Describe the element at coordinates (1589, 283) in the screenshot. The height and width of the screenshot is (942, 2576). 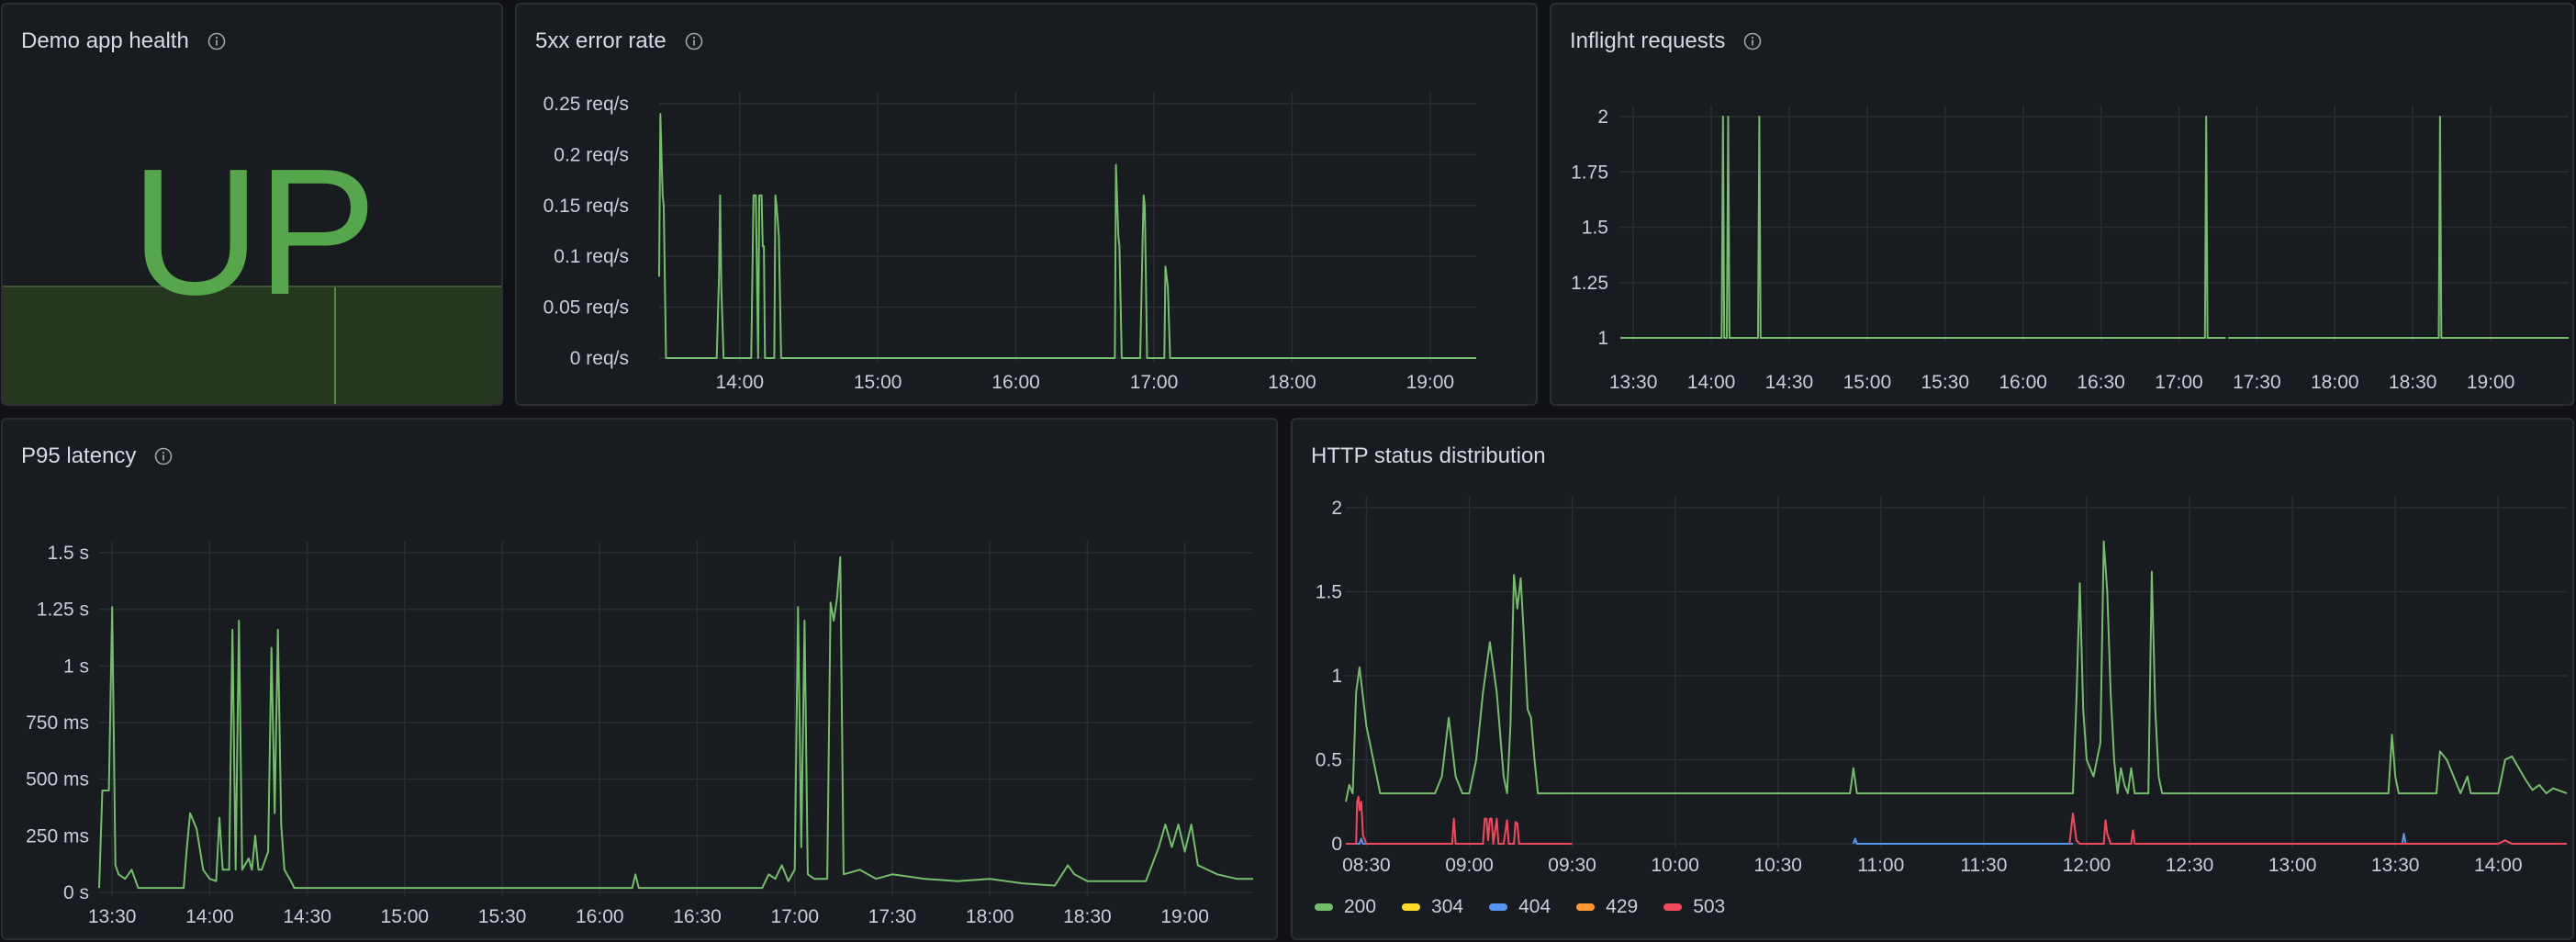
I see `y-tick-label: 1.25` at that location.